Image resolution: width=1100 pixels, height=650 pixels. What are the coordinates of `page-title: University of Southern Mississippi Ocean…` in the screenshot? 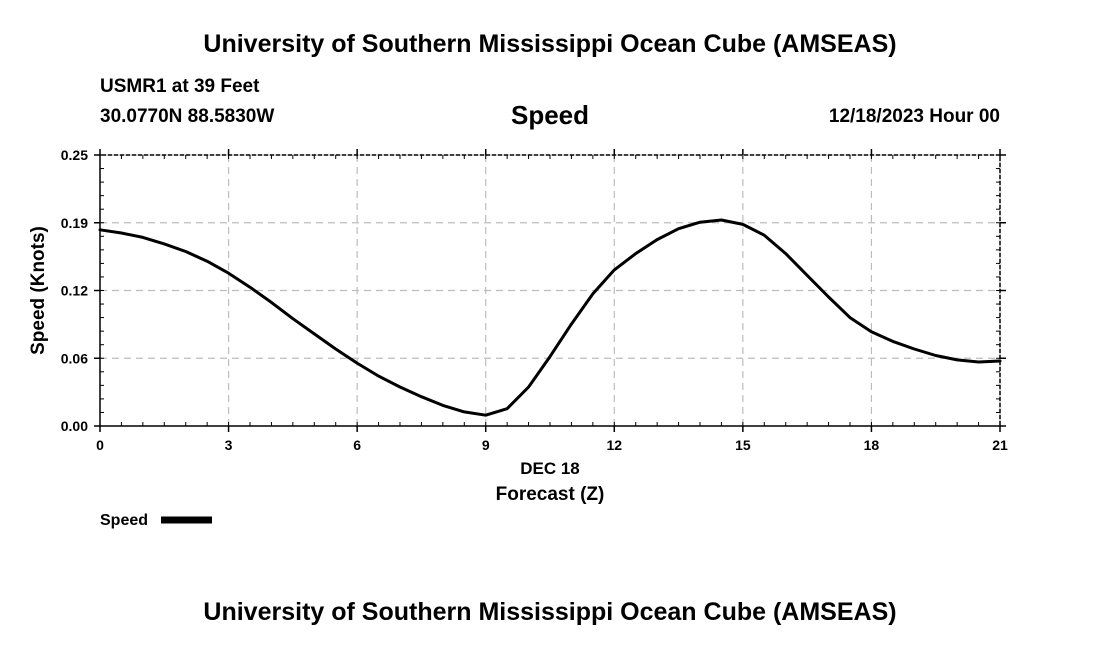 It's located at (550, 44).